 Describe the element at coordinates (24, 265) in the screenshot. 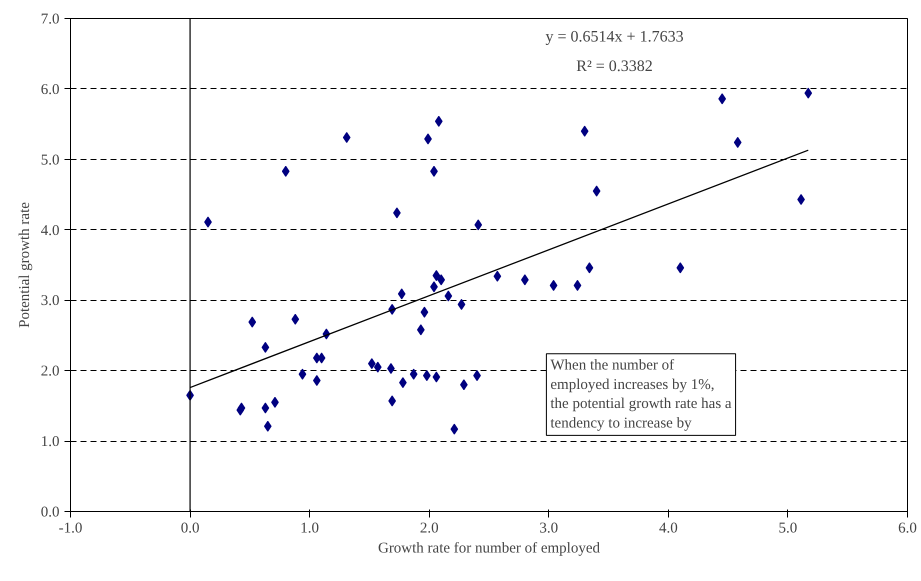

I see `y-axis-title: Potential growth rate` at that location.